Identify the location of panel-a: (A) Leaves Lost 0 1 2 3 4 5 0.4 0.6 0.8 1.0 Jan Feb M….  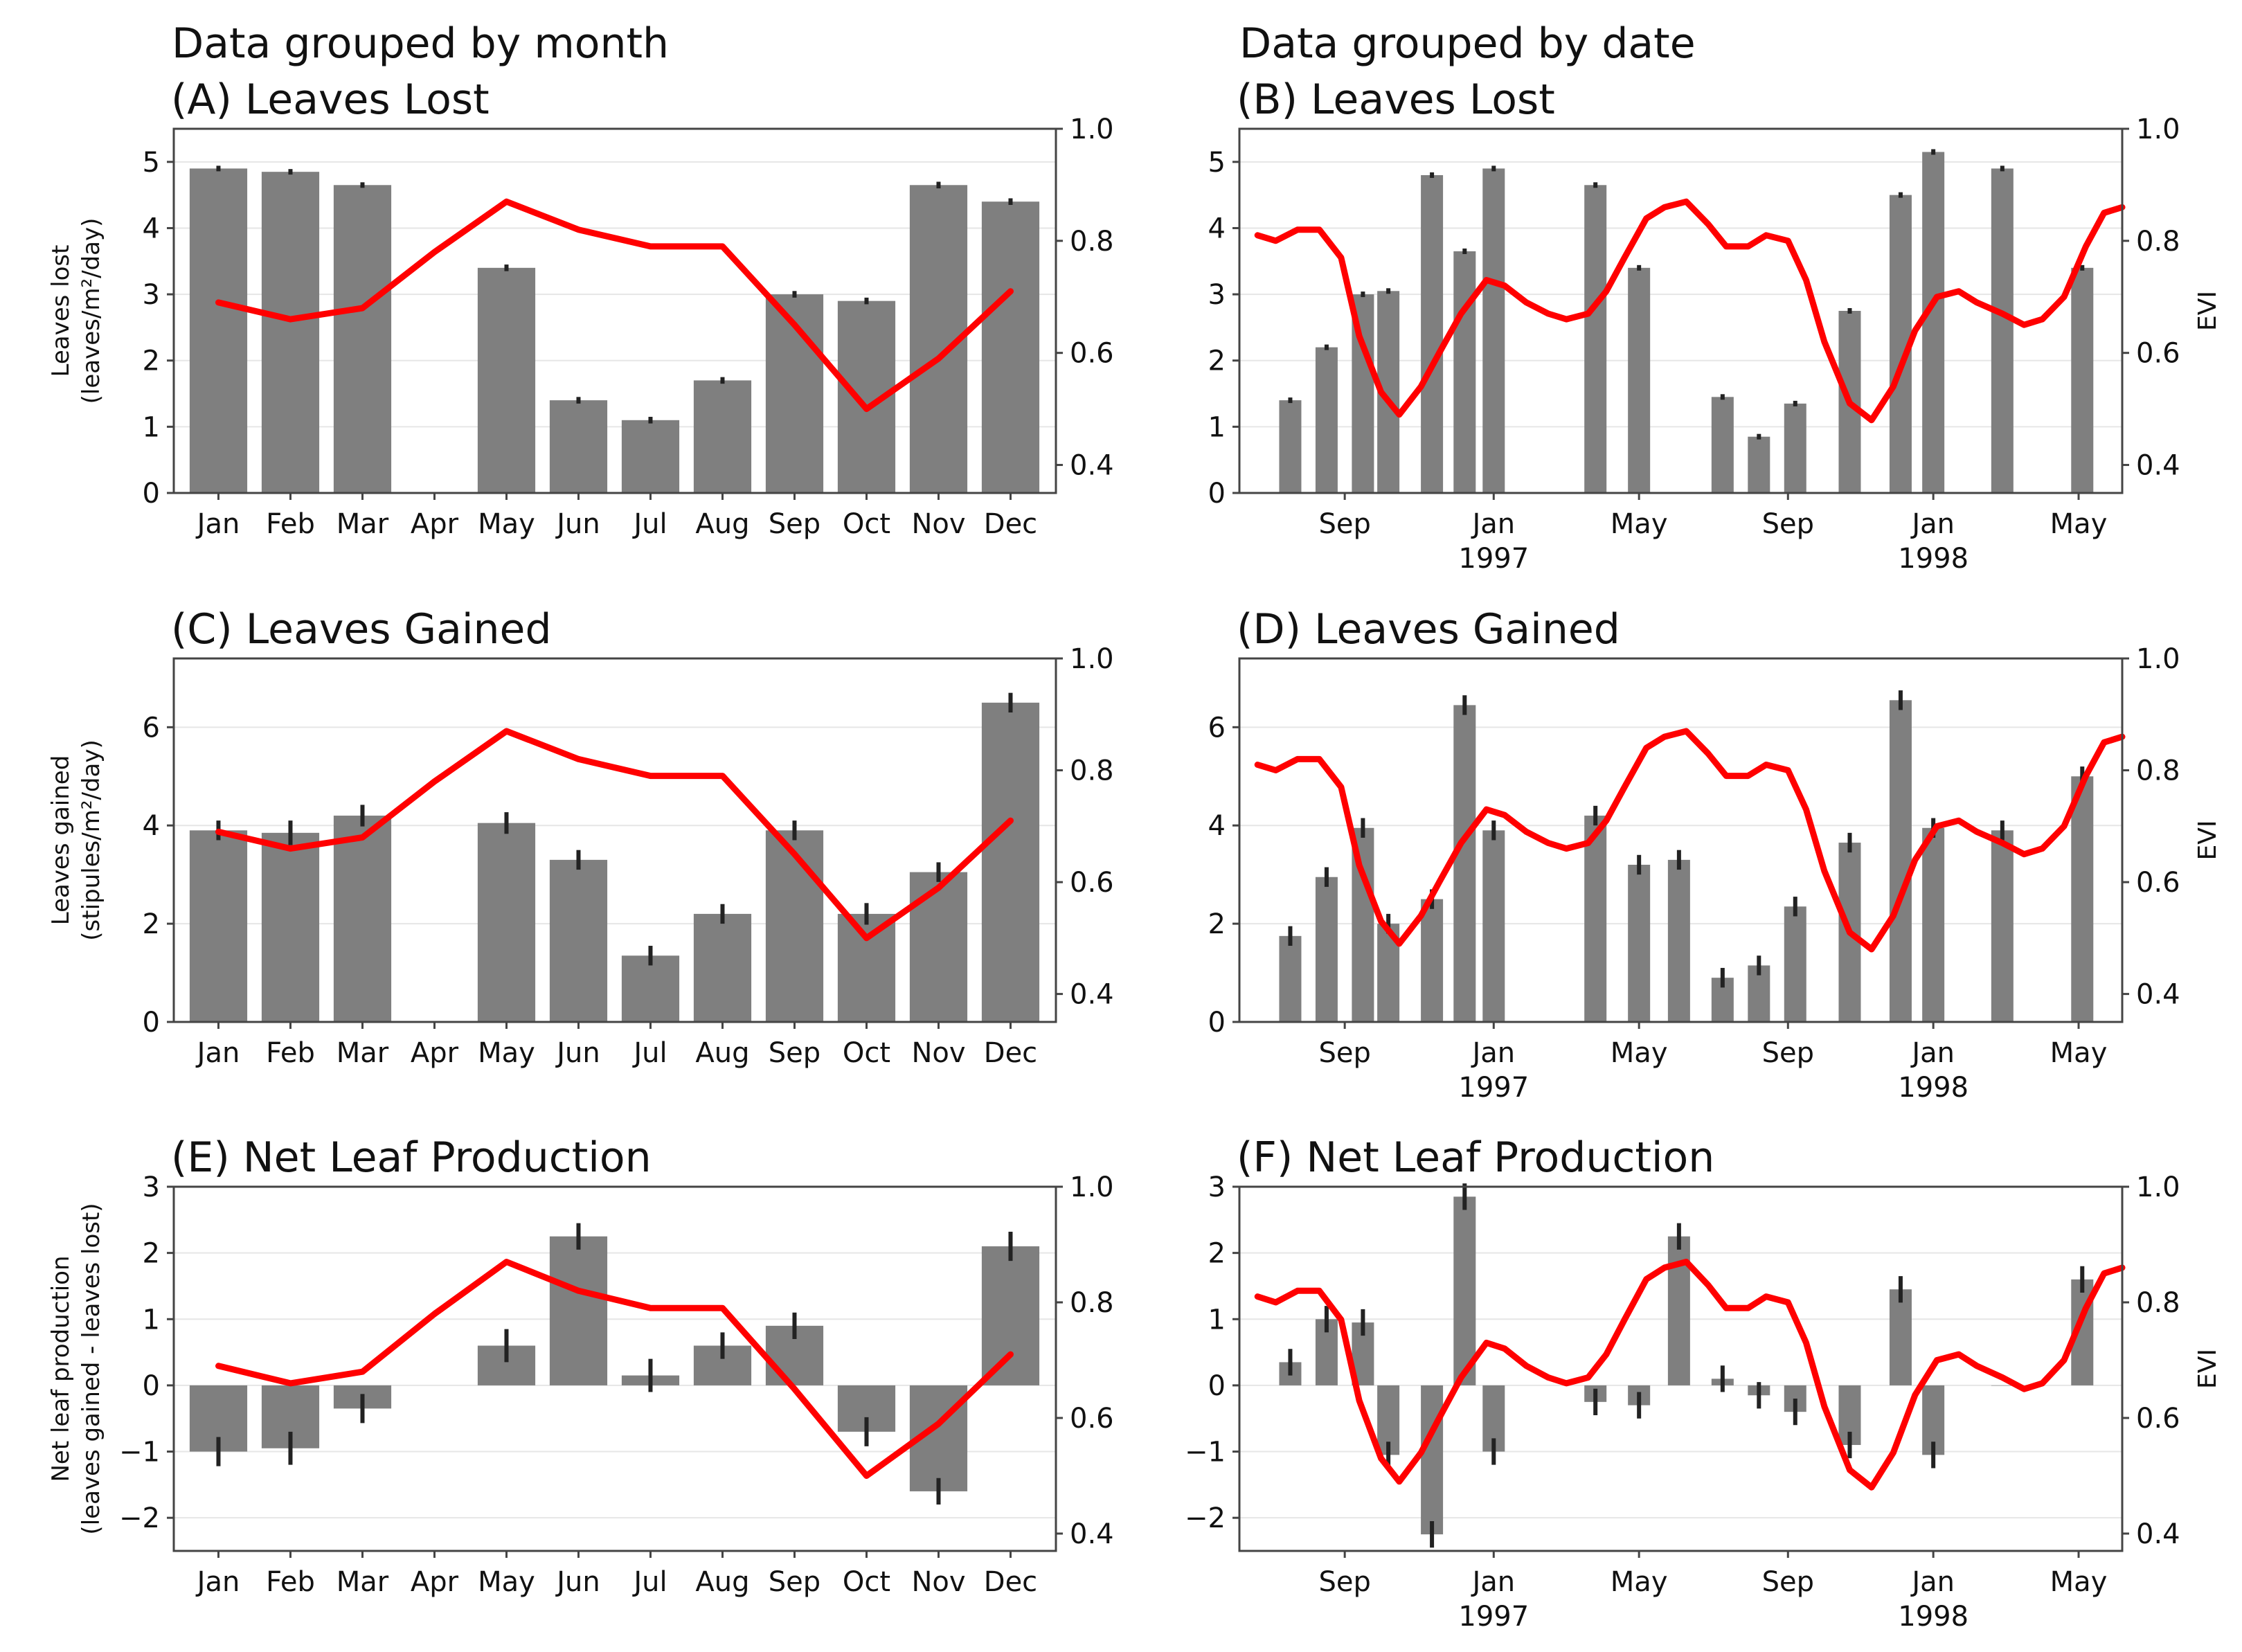
(581, 308).